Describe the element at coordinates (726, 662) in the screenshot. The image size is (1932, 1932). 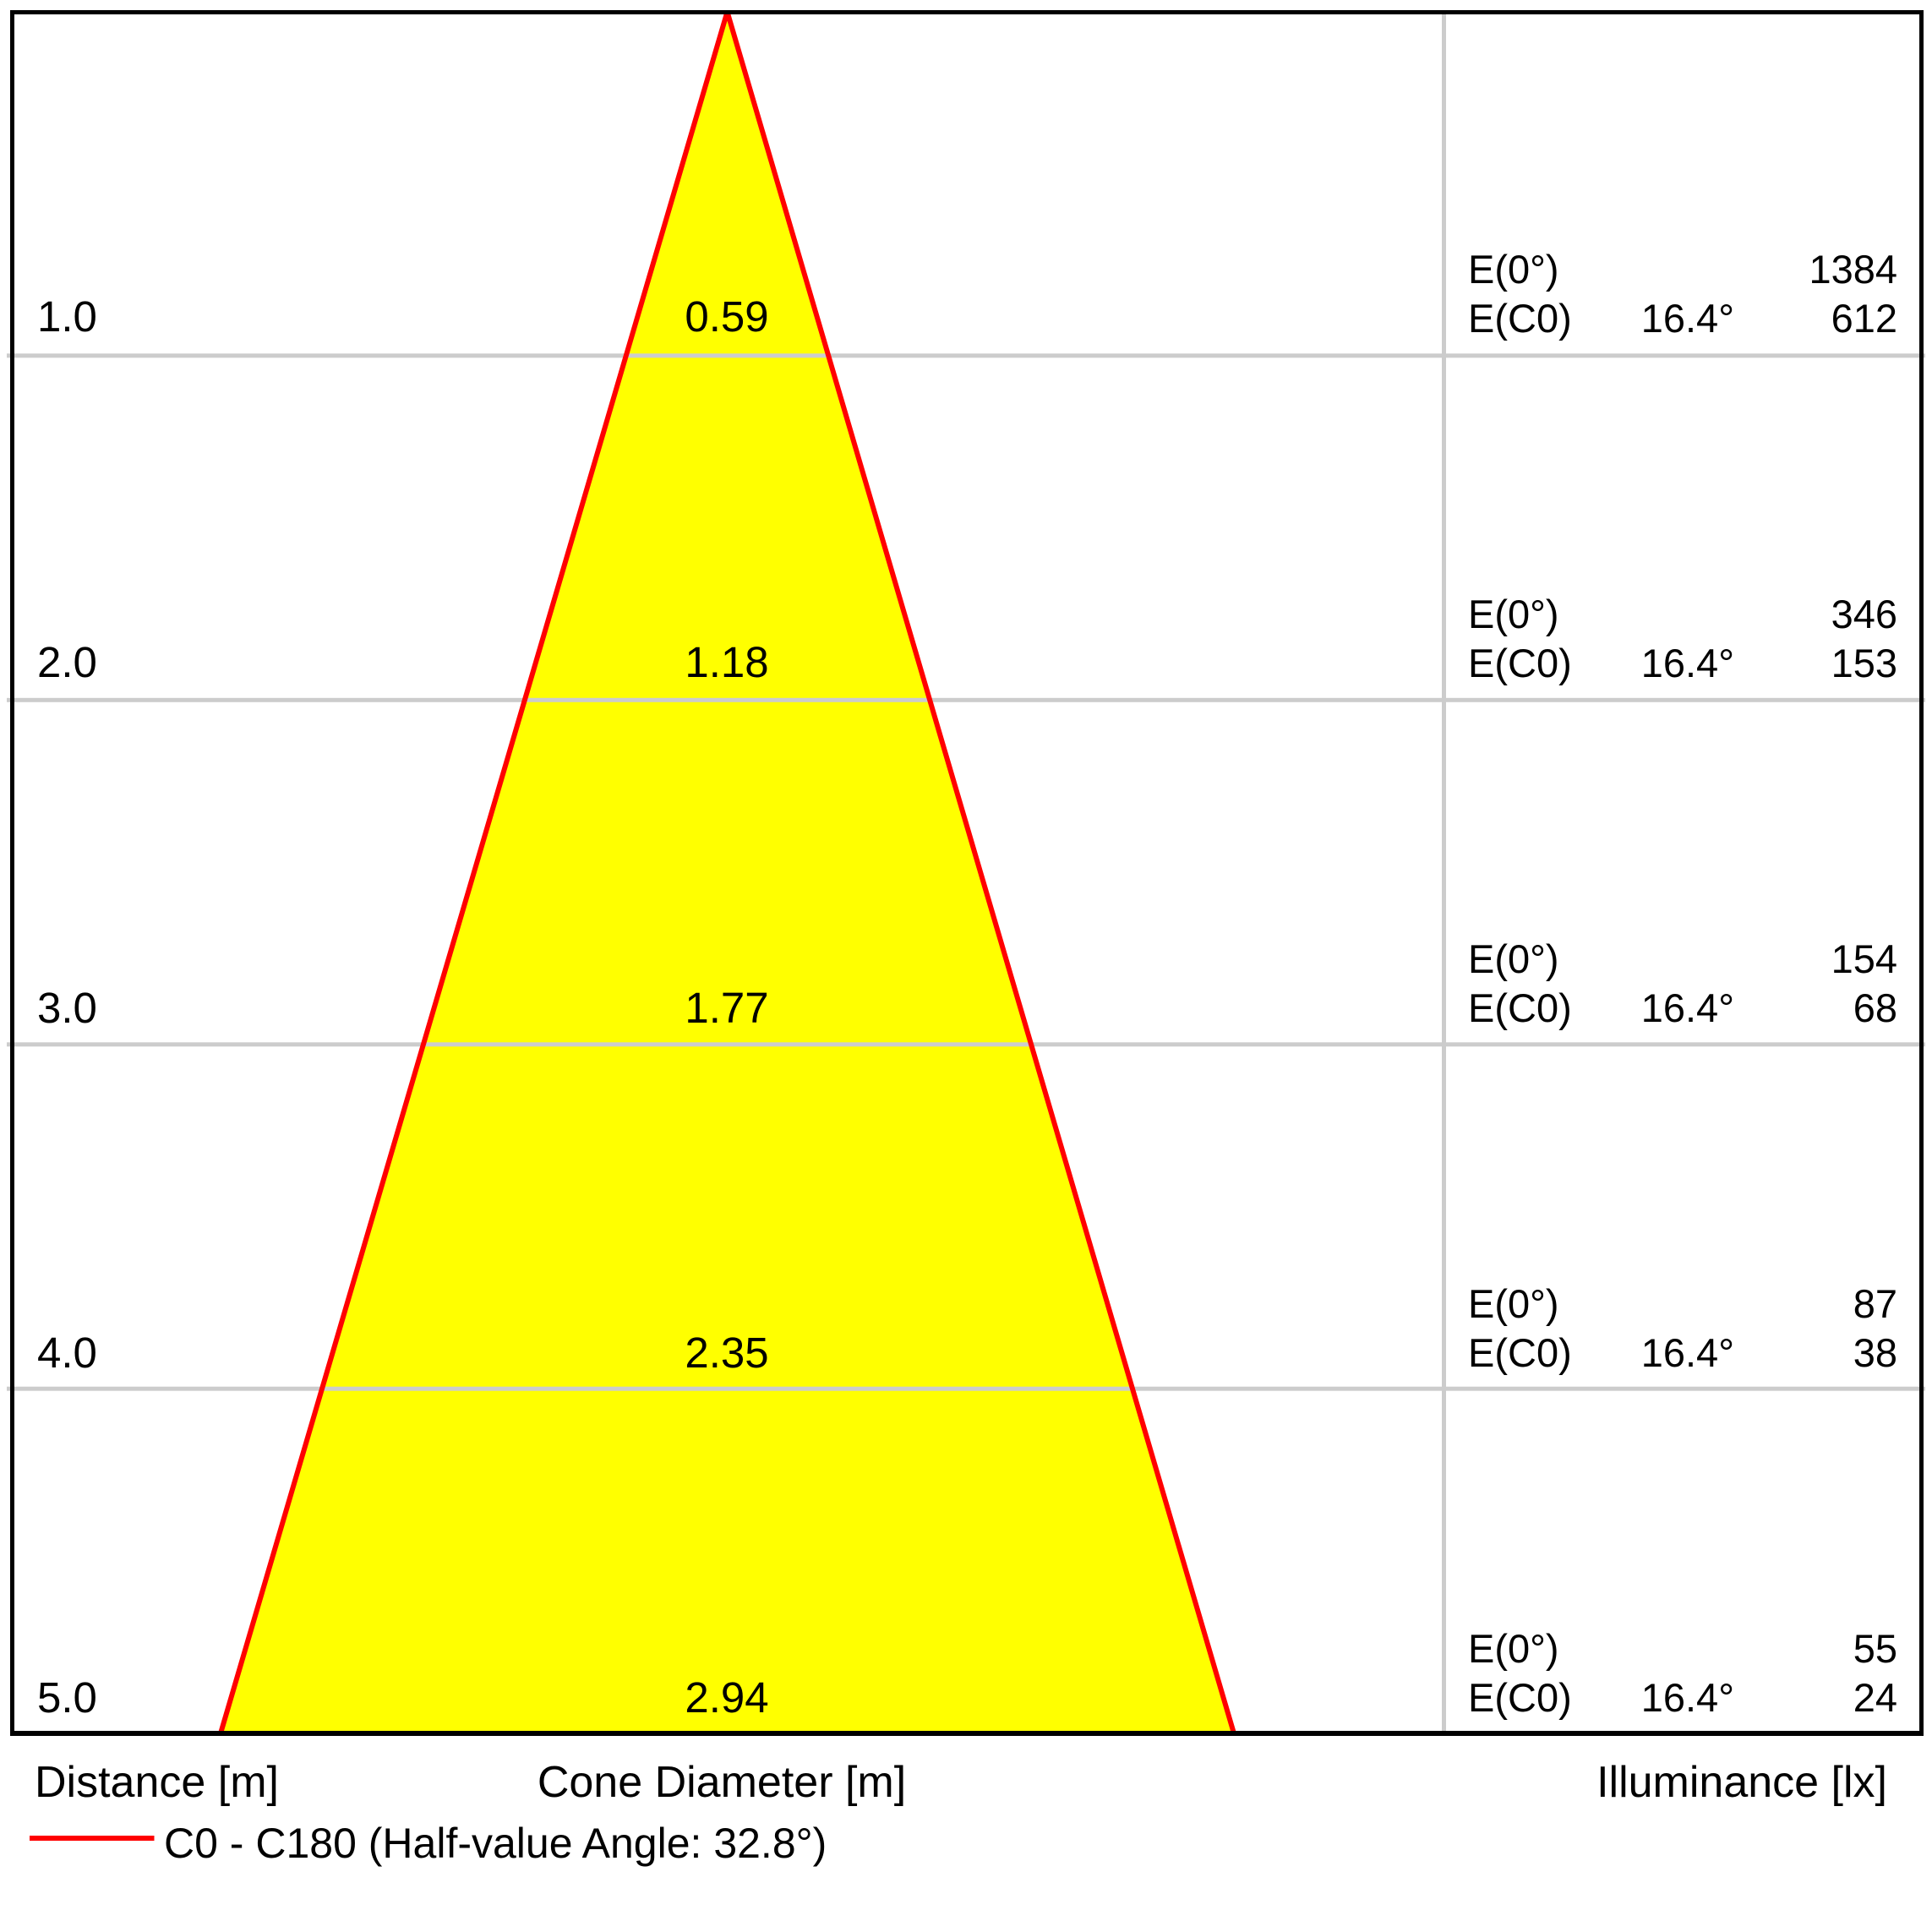
I see `svg-text: 1.18` at that location.